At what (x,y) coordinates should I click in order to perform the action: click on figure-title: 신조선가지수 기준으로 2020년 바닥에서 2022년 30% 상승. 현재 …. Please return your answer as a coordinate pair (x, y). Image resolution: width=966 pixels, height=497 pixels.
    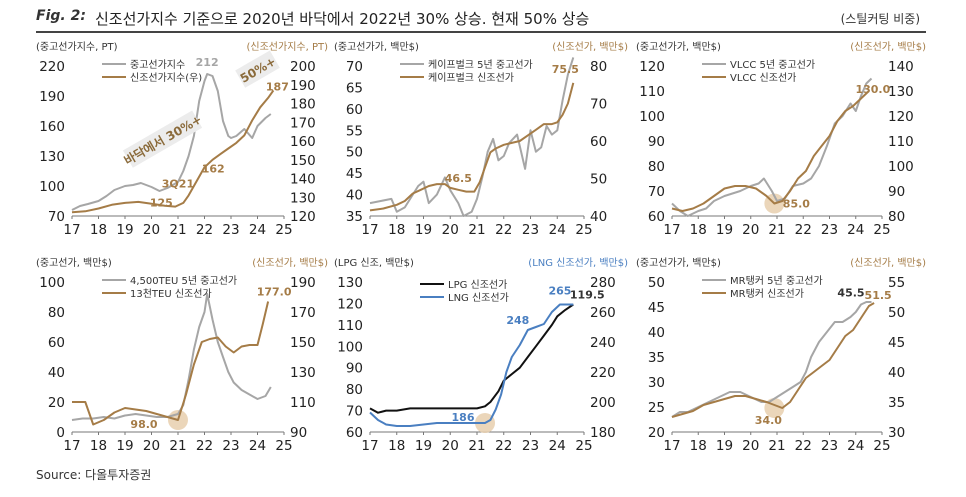
    Looking at the image, I should click on (342, 19).